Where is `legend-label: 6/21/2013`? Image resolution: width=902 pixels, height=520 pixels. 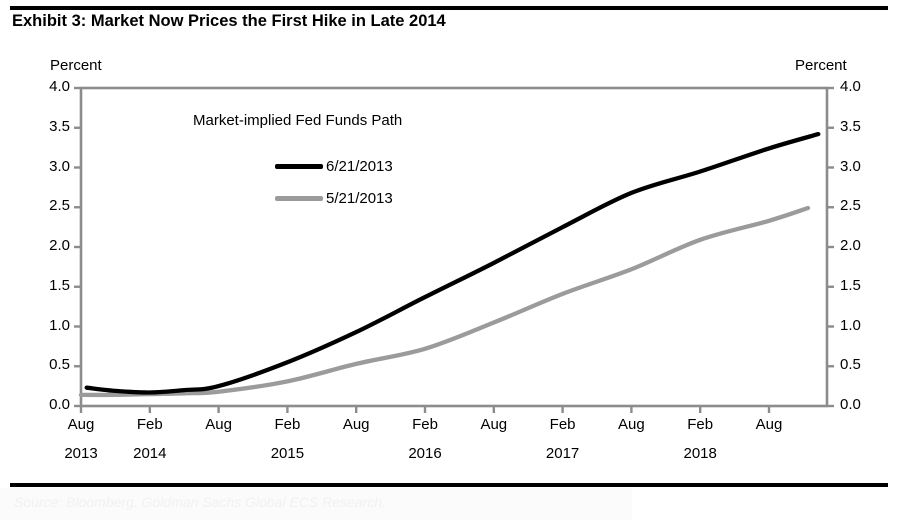 legend-label: 6/21/2013 is located at coordinates (359, 166).